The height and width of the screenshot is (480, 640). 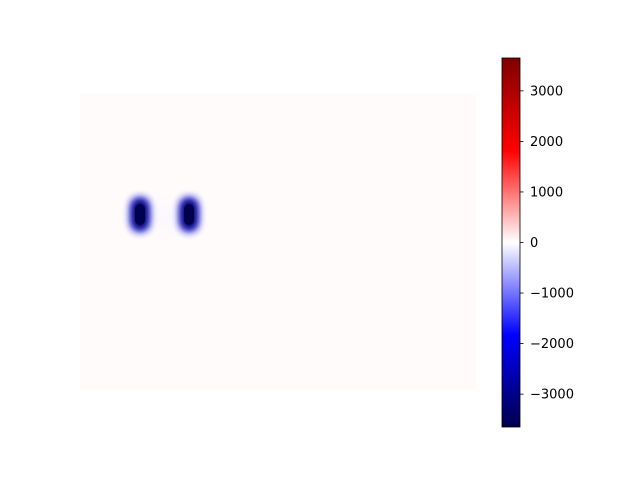 What do you see at coordinates (164, 217) in the screenshot?
I see `blob-between-halo` at bounding box center [164, 217].